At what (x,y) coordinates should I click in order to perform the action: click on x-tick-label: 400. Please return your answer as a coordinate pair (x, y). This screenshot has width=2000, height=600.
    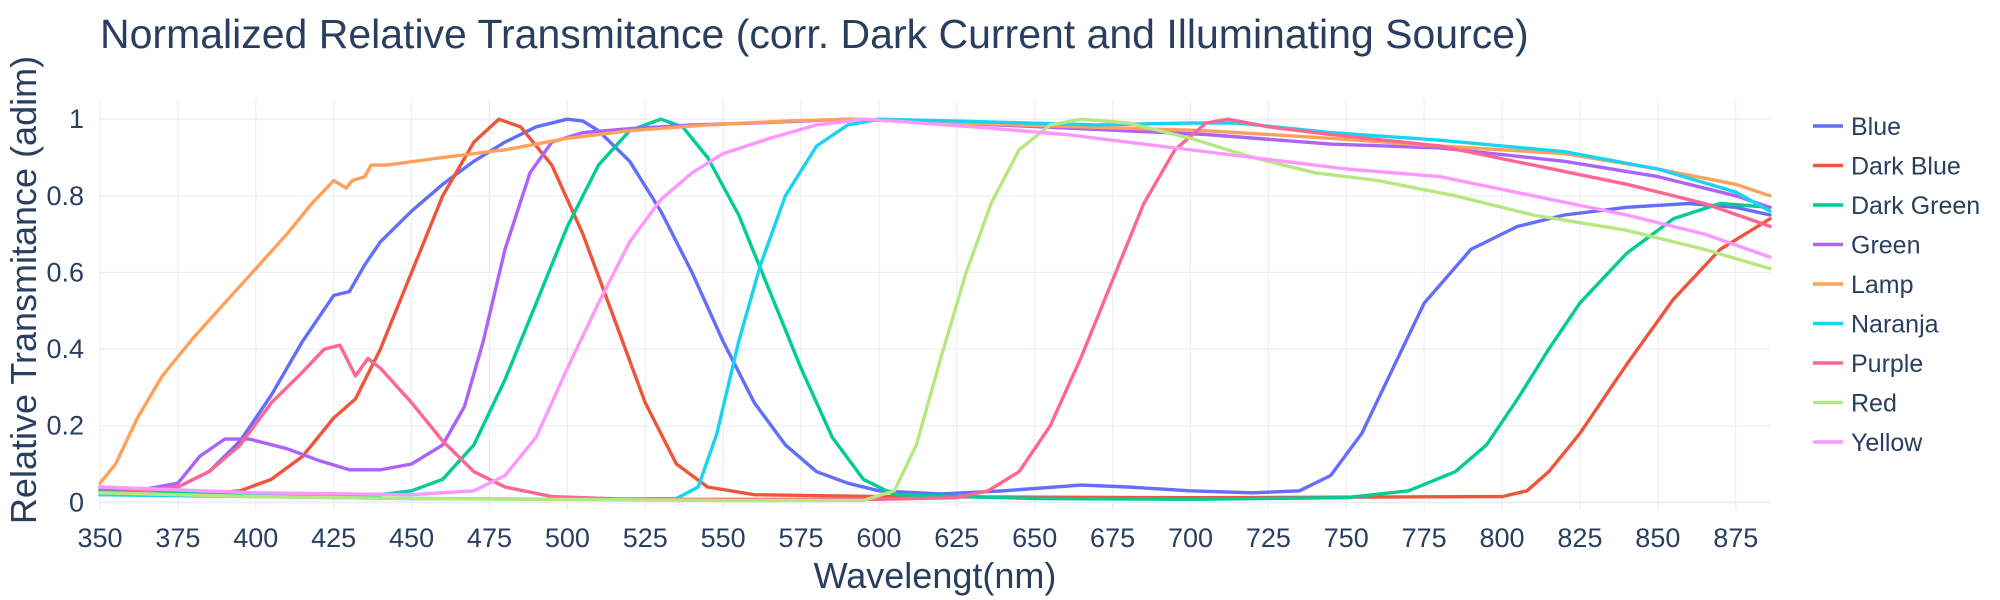
    Looking at the image, I should click on (255, 538).